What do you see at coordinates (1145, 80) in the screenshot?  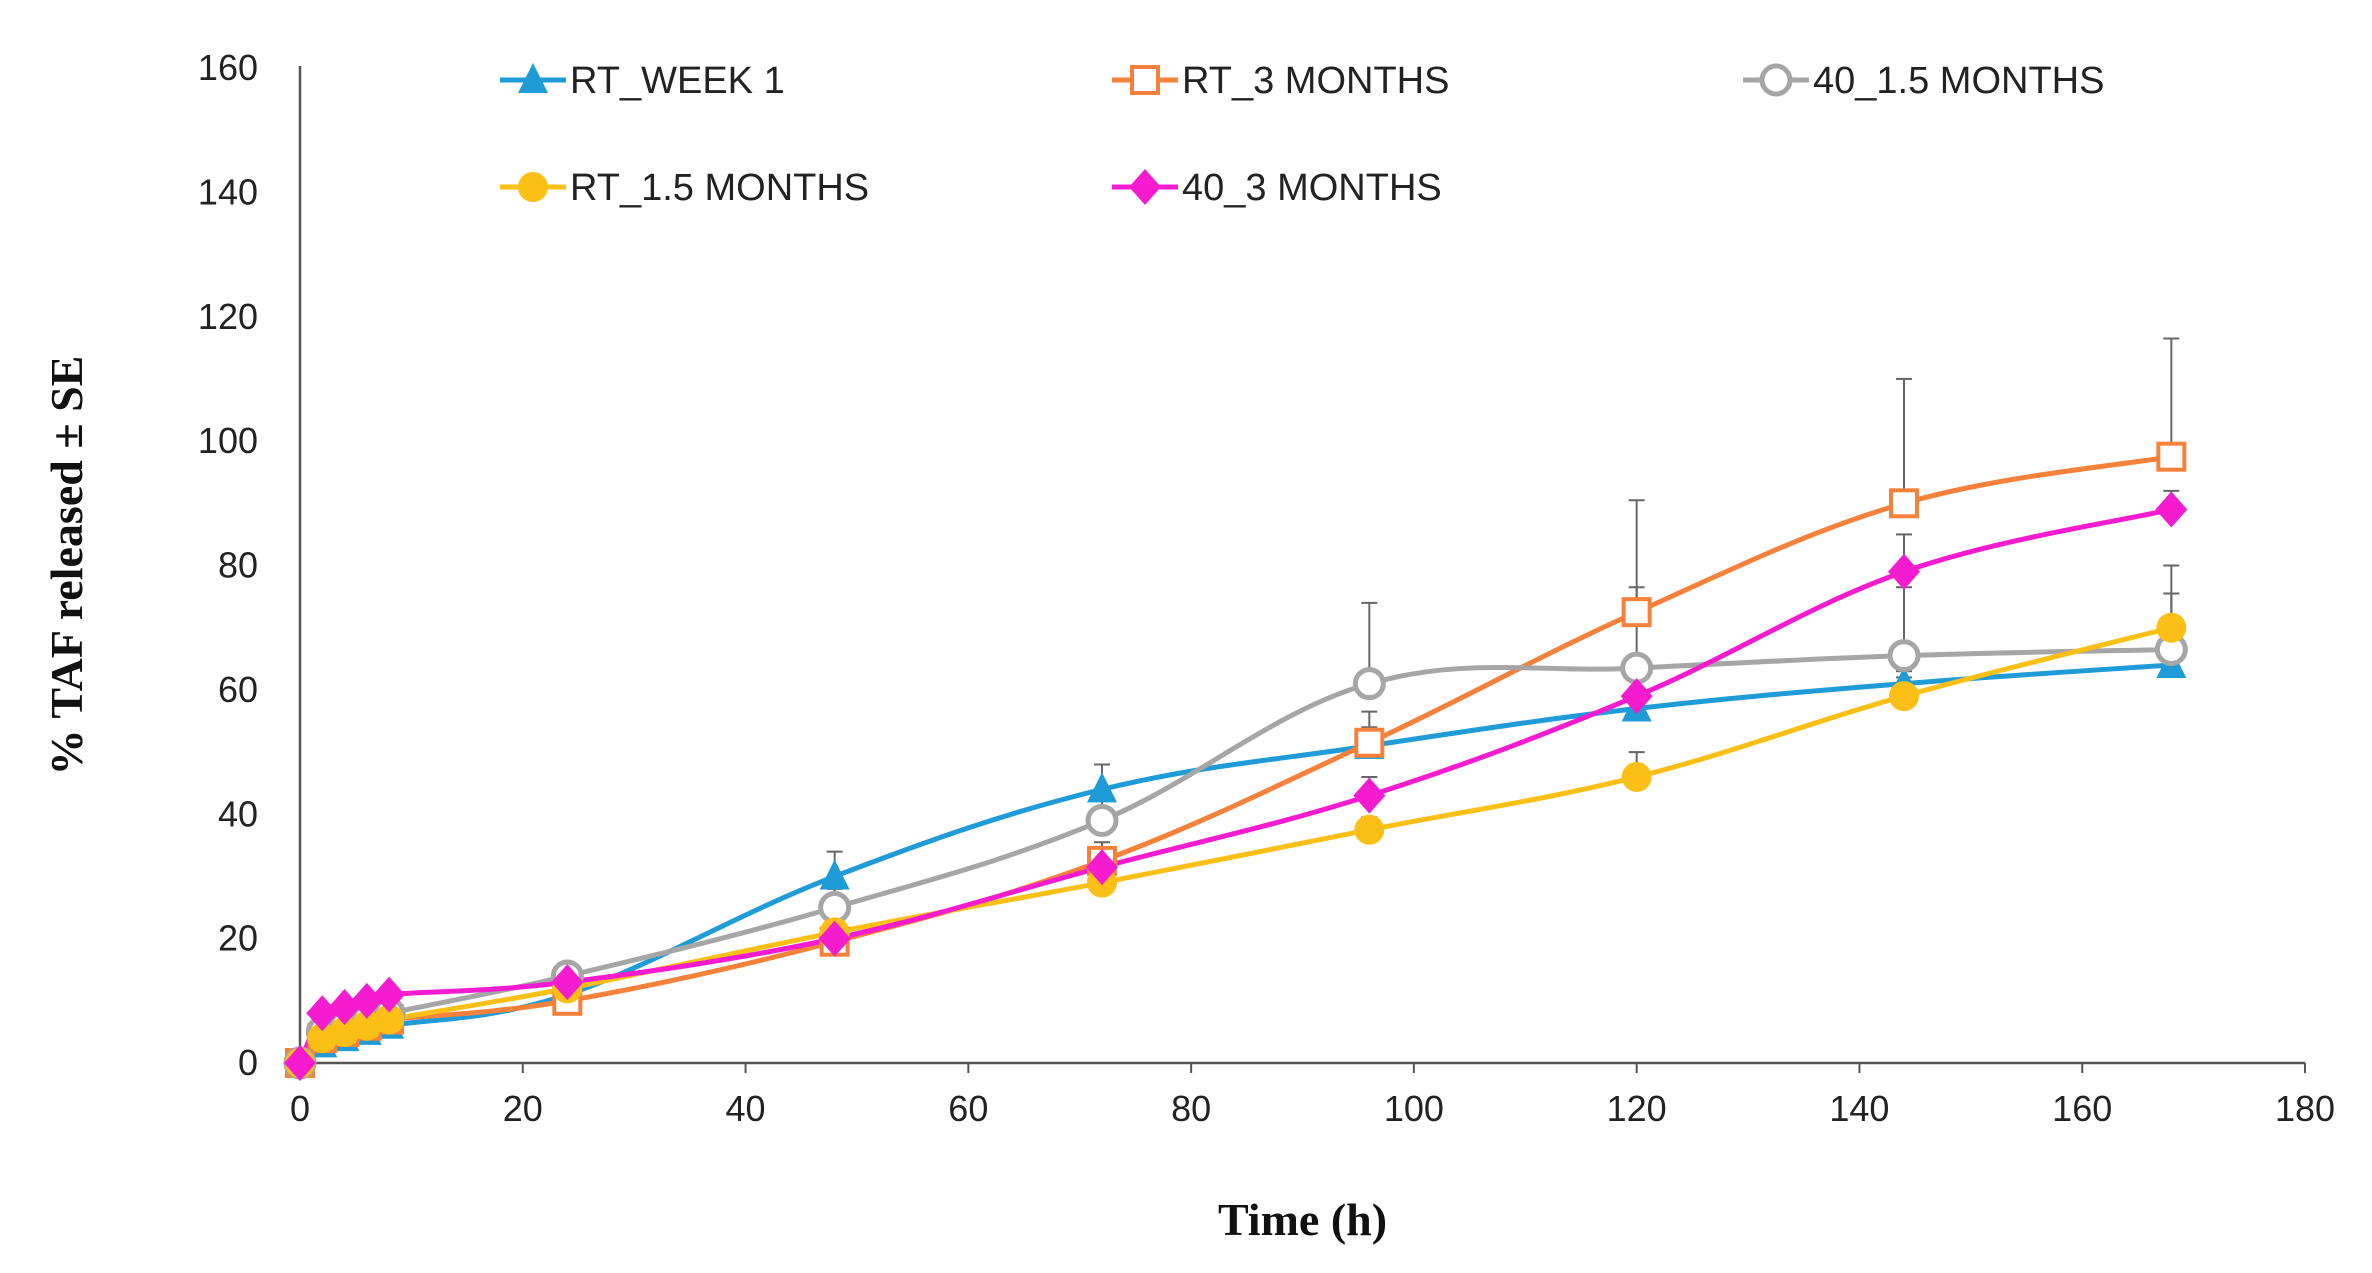 I see `legend-marker-rt-3-months` at bounding box center [1145, 80].